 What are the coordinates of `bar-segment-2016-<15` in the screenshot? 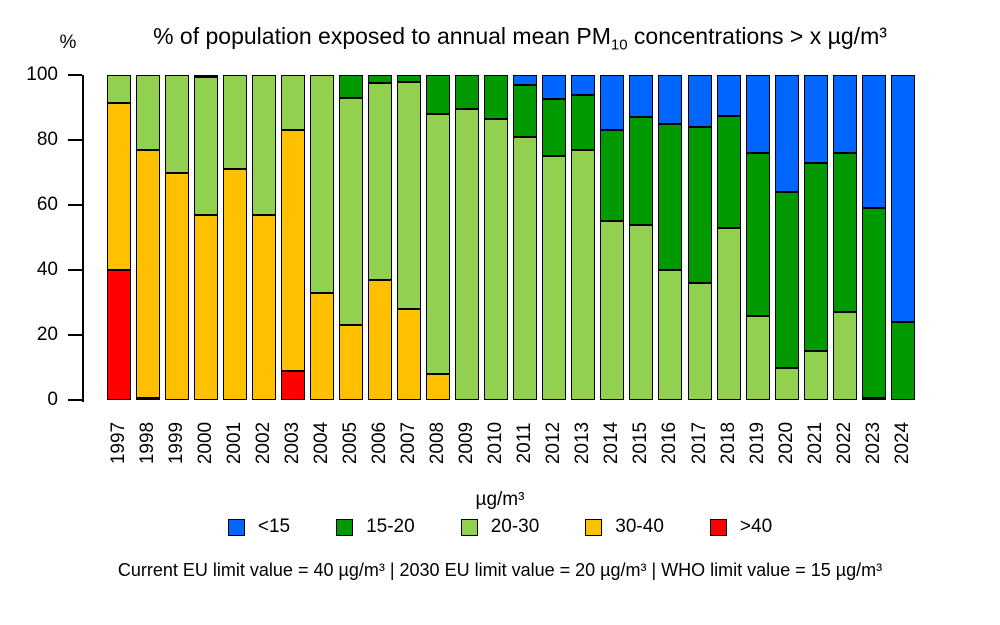 It's located at (670, 99).